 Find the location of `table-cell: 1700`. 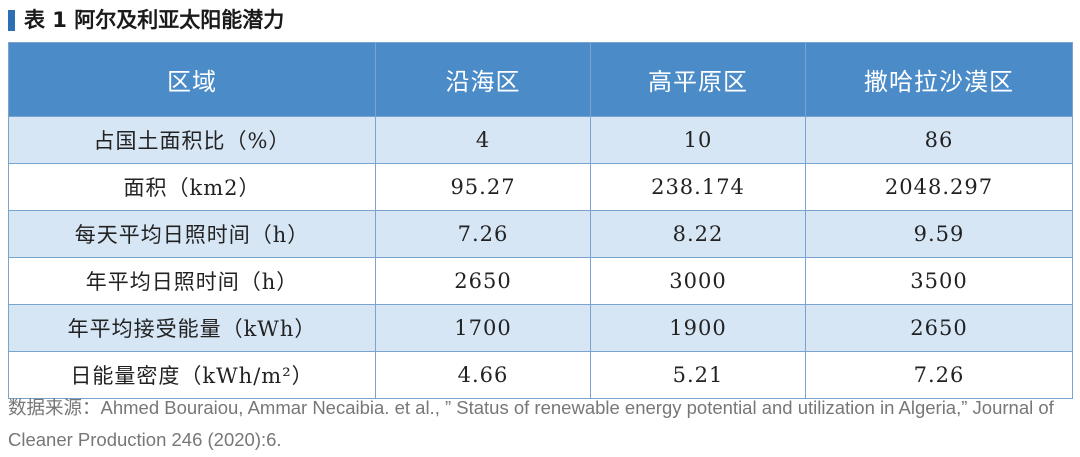

table-cell: 1700 is located at coordinates (483, 328).